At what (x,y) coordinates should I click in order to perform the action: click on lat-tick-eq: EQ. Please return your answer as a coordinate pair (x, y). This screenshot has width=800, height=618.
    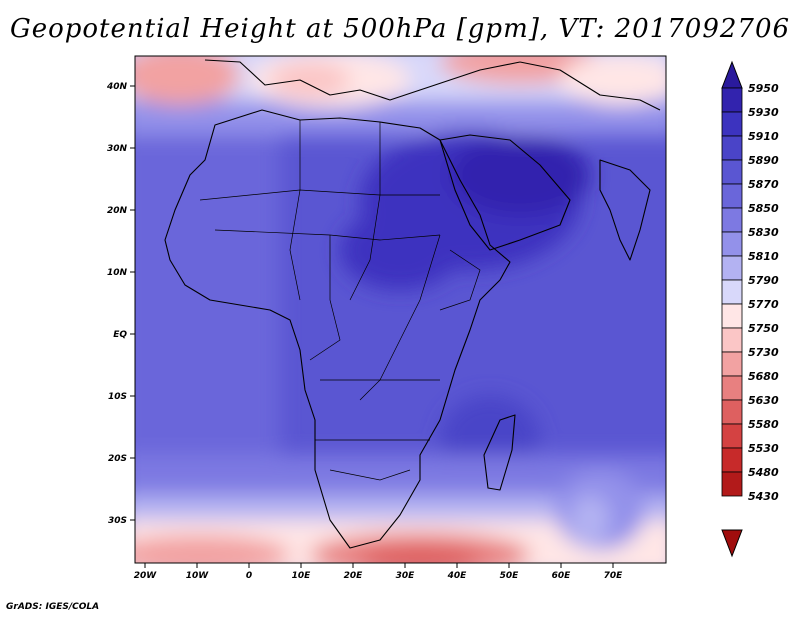
    Looking at the image, I should click on (124, 335).